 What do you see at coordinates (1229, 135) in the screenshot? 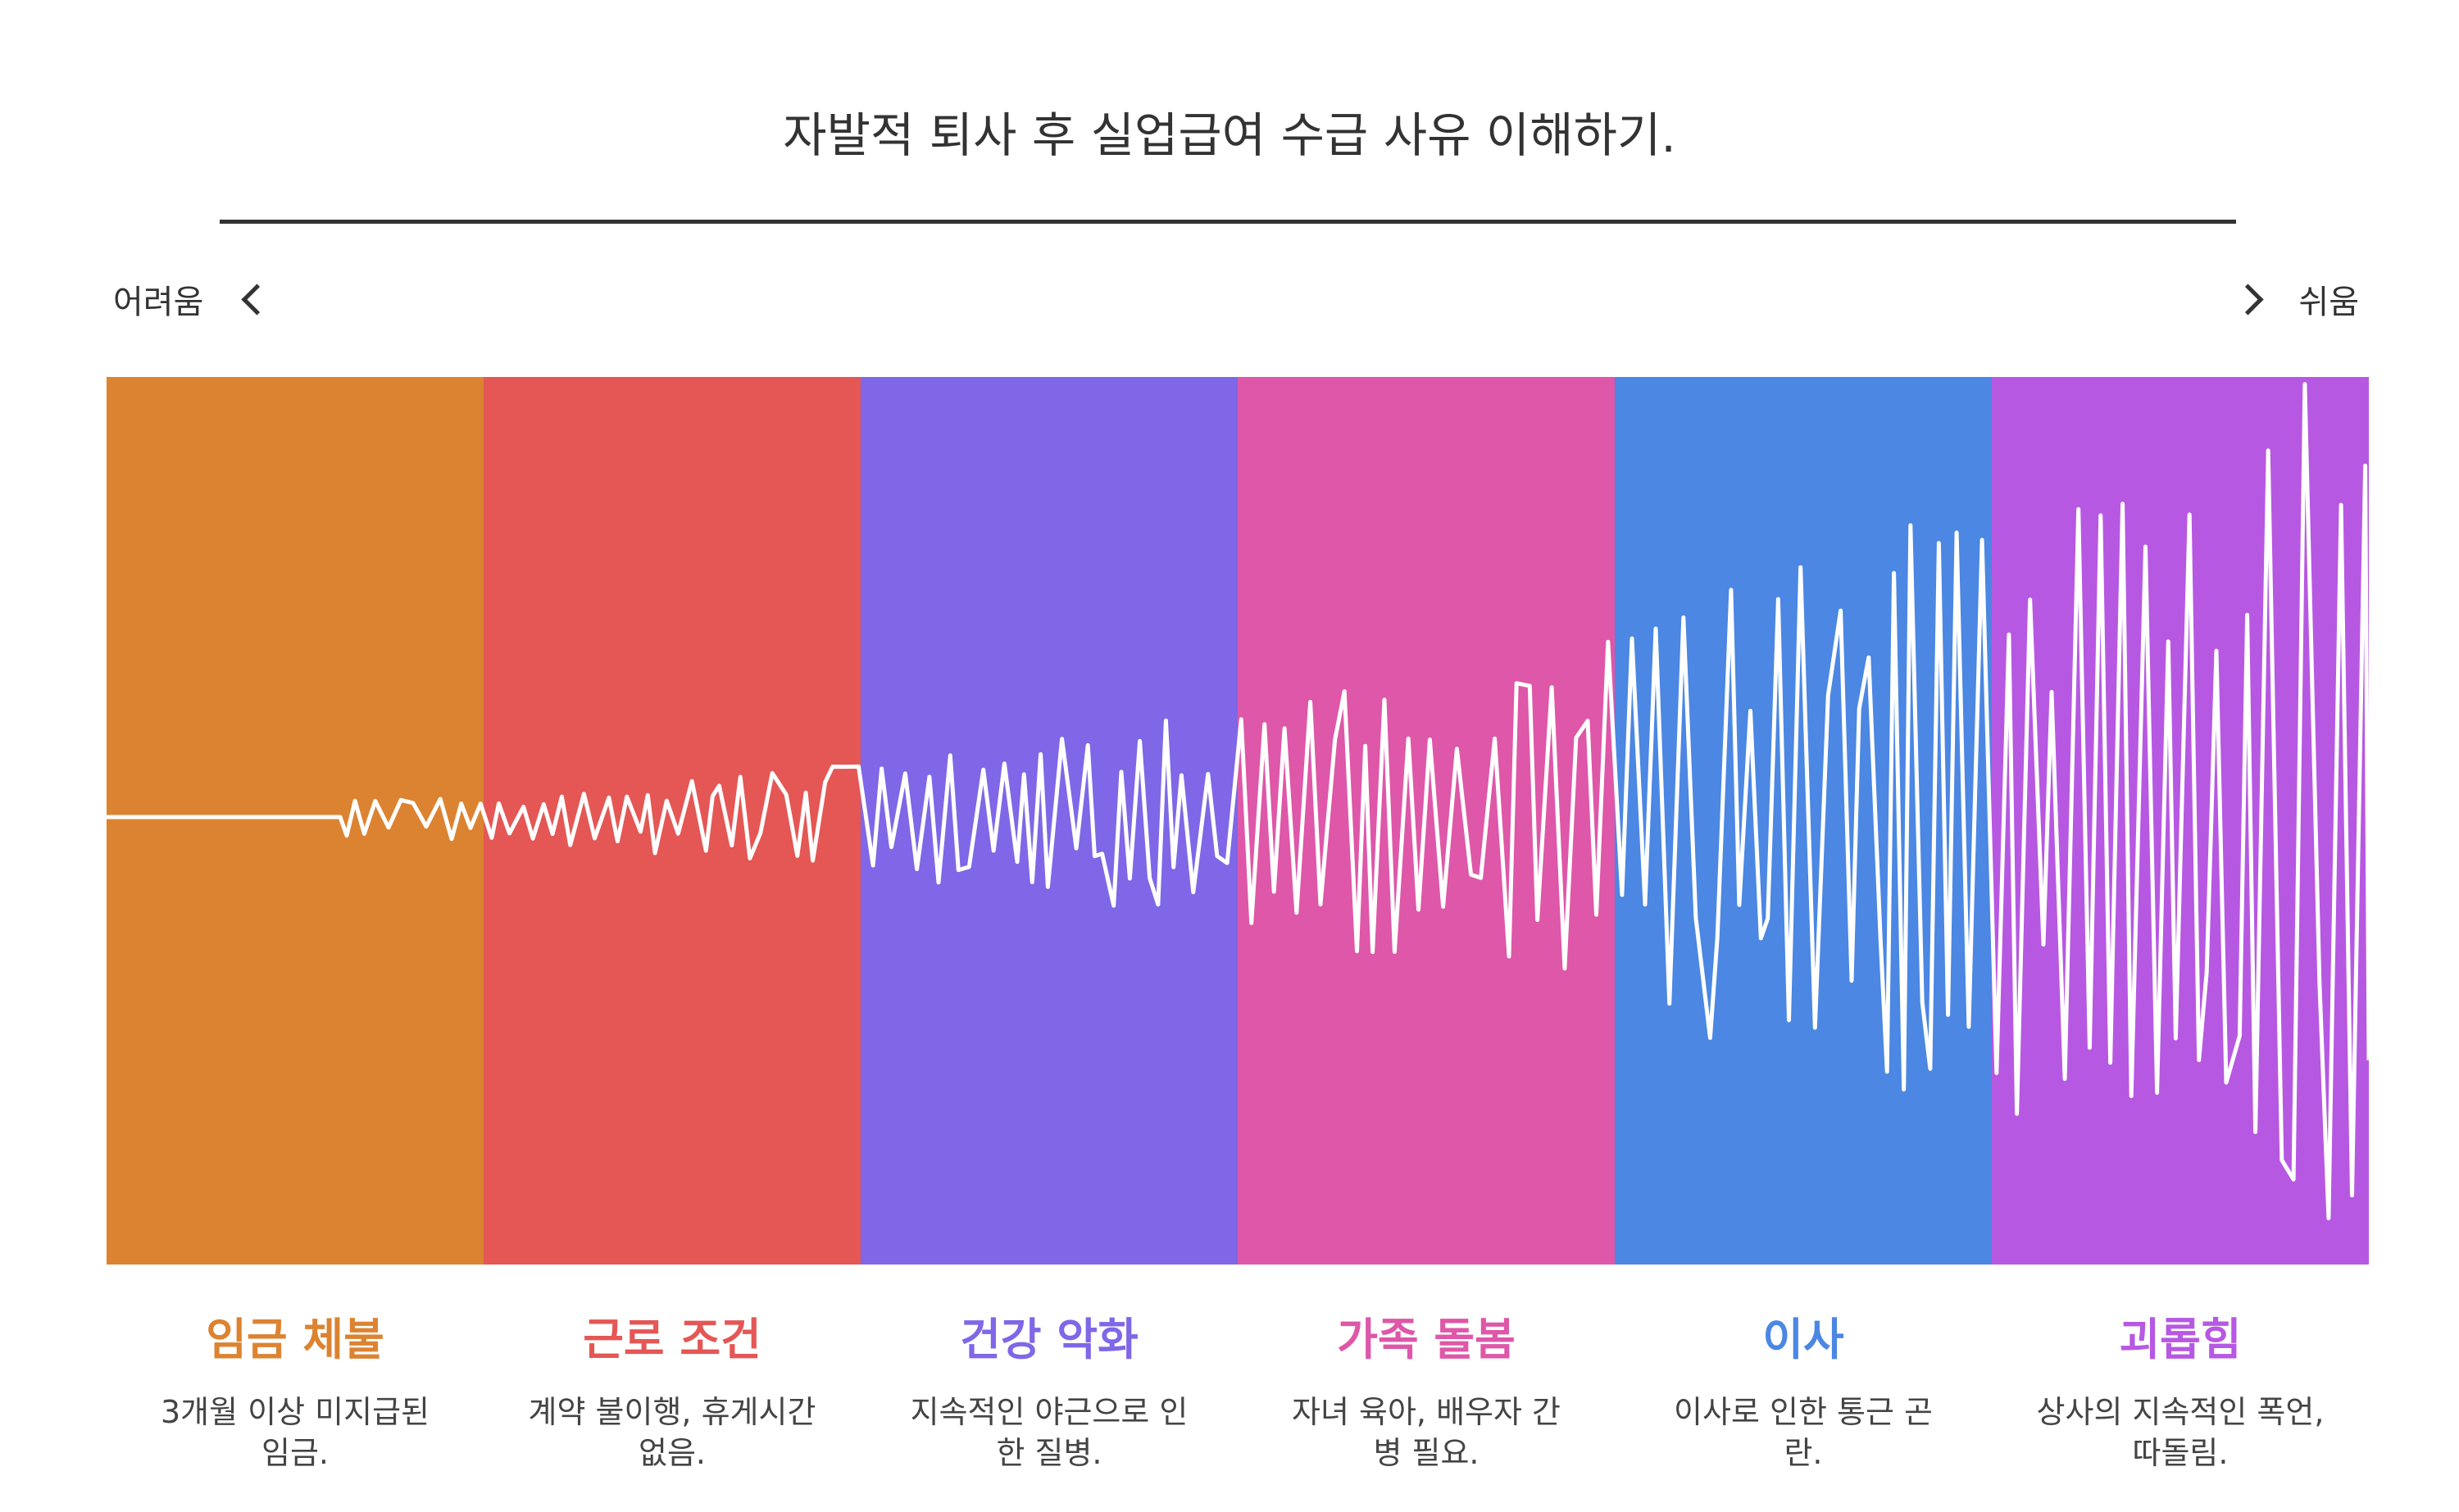
I see `diagram-title: 자발적 퇴사 후 실업급여 수급 사유 이해하기.` at bounding box center [1229, 135].